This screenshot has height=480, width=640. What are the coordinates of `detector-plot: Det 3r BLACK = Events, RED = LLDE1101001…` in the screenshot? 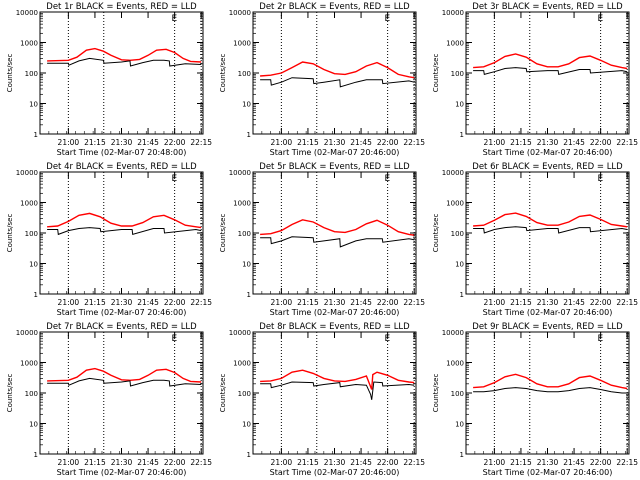 It's located at (535, 79).